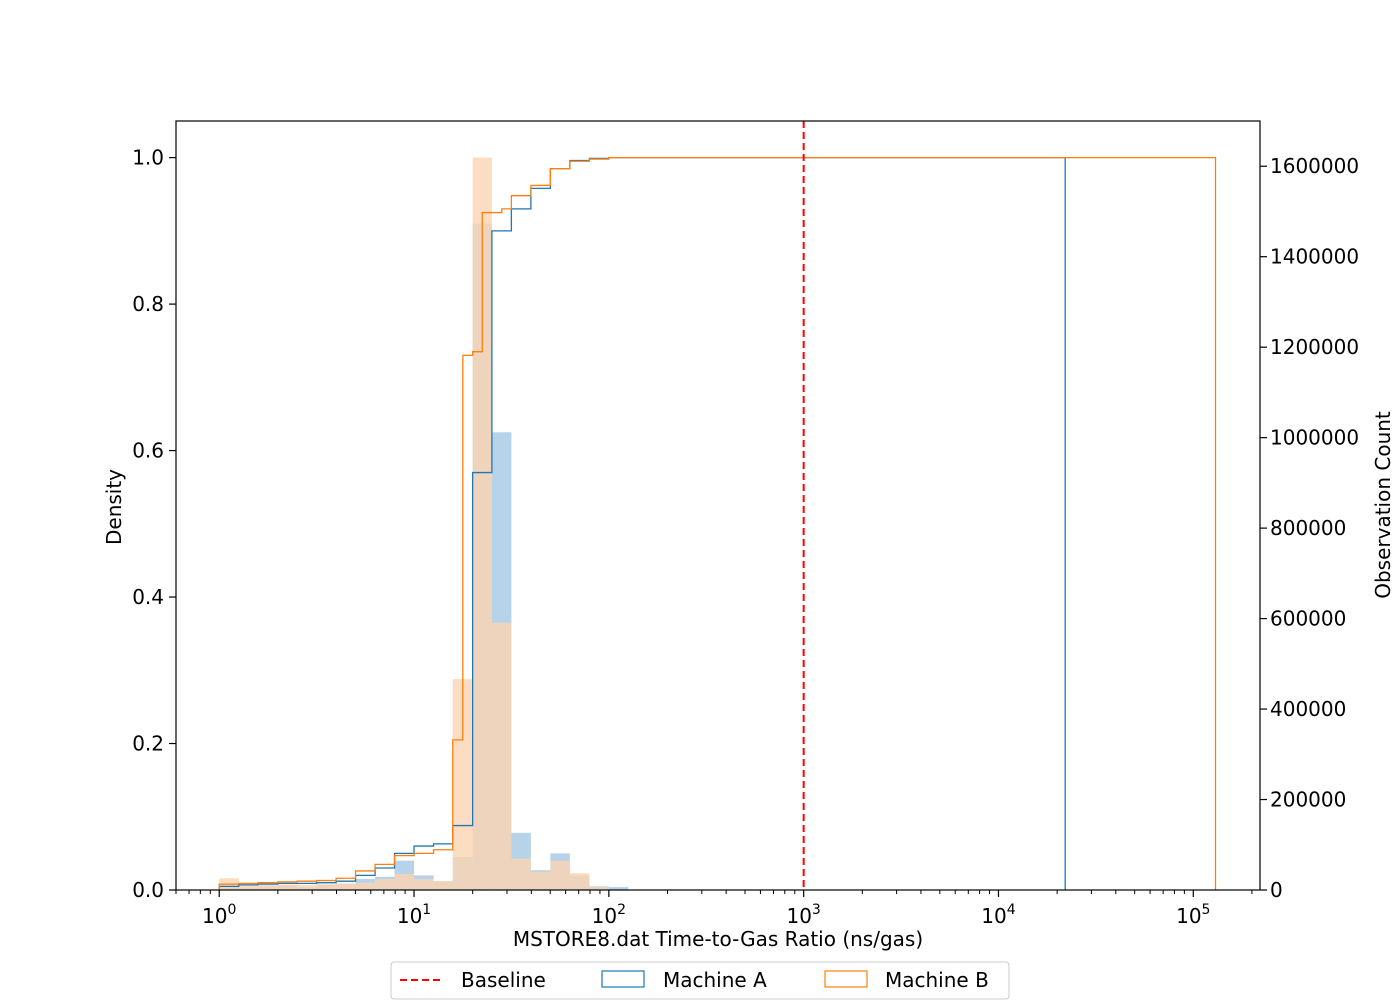  Describe the element at coordinates (114, 507) in the screenshot. I see `left-y-axis-label: Density` at that location.